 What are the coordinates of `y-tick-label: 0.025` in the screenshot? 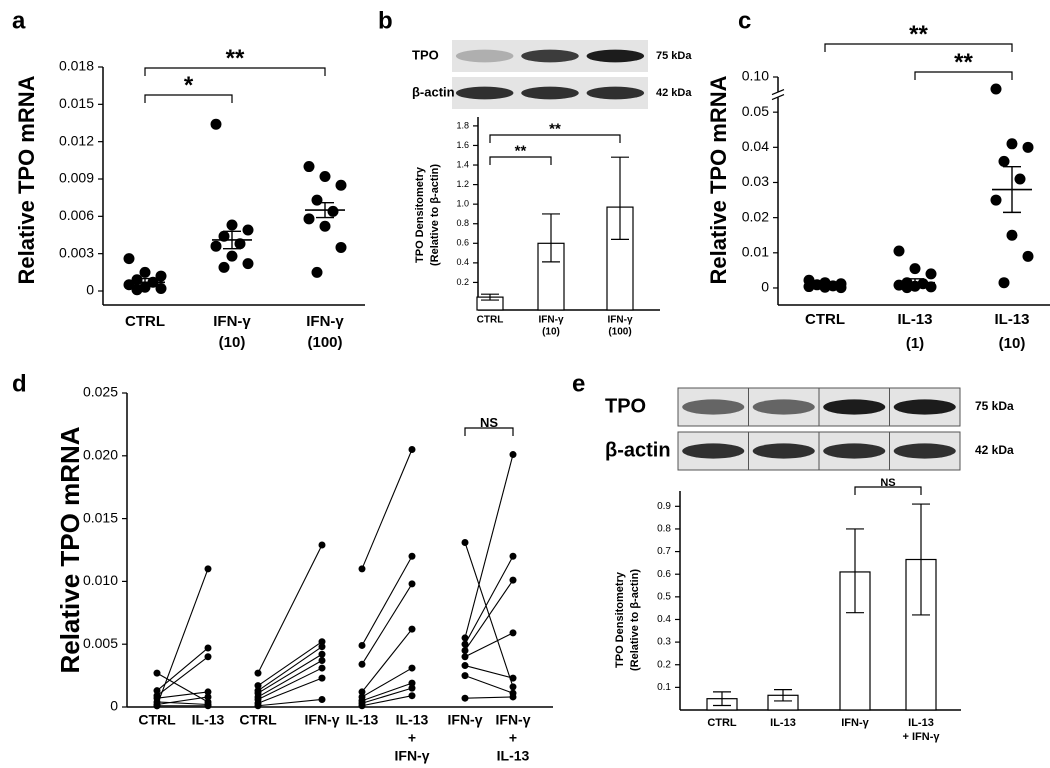 It's located at (100, 392).